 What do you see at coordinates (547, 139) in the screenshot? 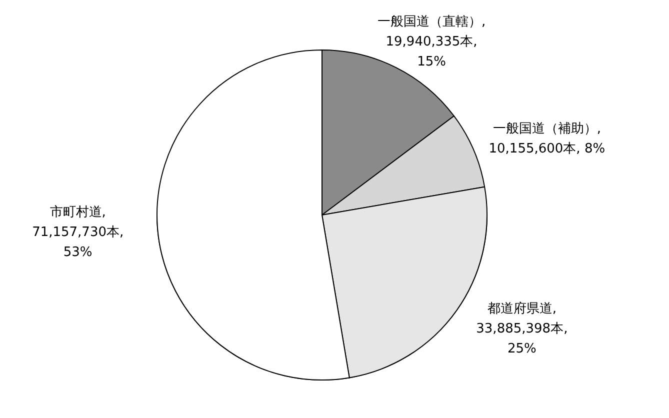
I see `slice-label: 一般国道（補助）, 10,155,600本, 8%` at bounding box center [547, 139].